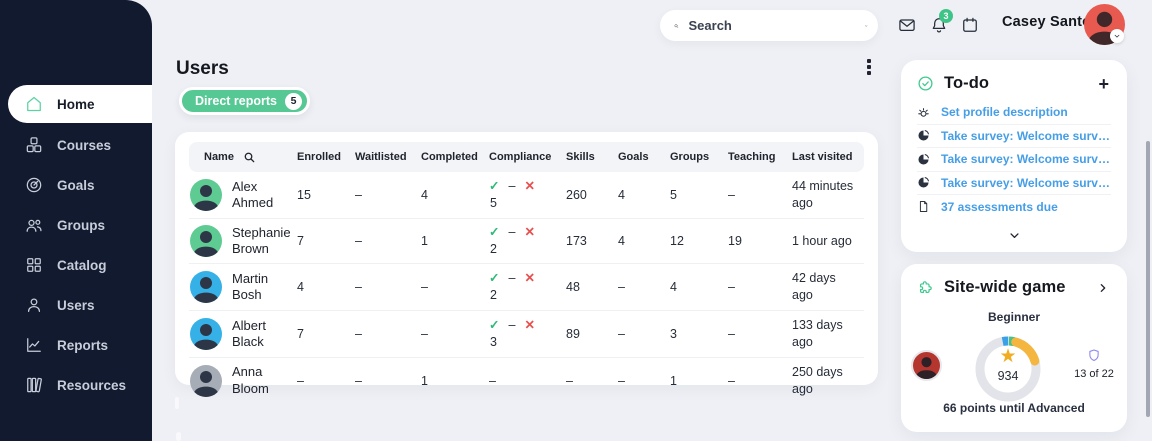 This screenshot has width=1152, height=441. I want to click on courses-icon, so click(34, 145).